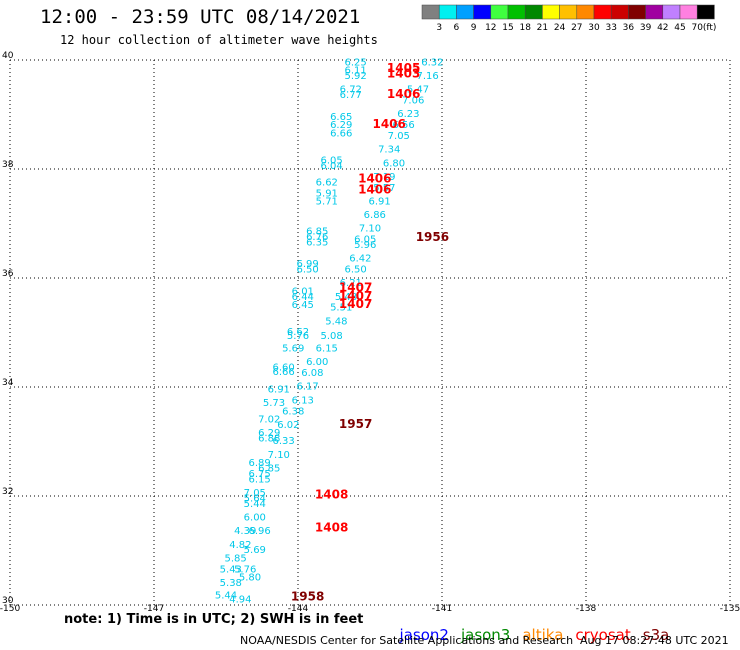 Image resolution: width=740 pixels, height=650 pixels. Describe the element at coordinates (317, 362) in the screenshot. I see `swh-value: 6.00` at that location.